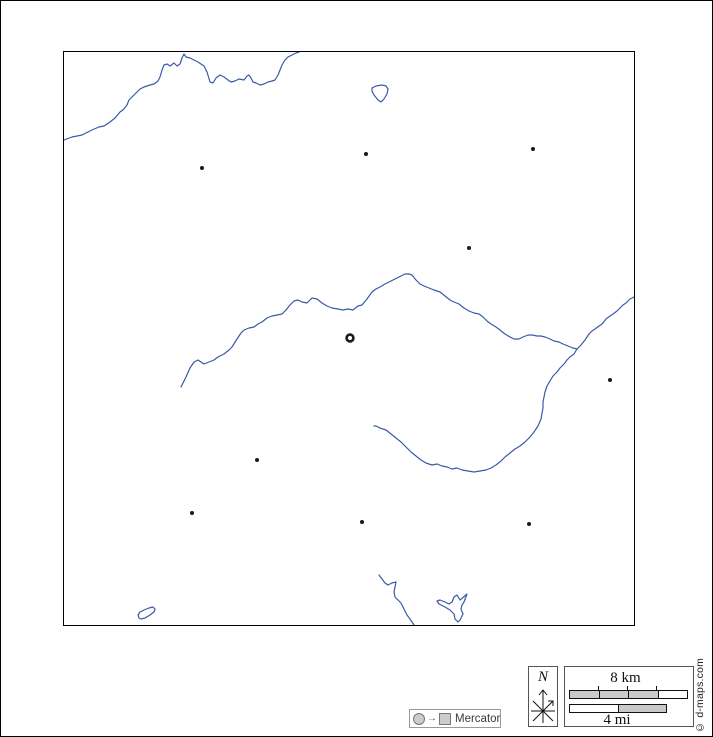 Image resolution: width=713 pixels, height=737 pixels. Describe the element at coordinates (542, 677) in the screenshot. I see `north-label: N` at that location.